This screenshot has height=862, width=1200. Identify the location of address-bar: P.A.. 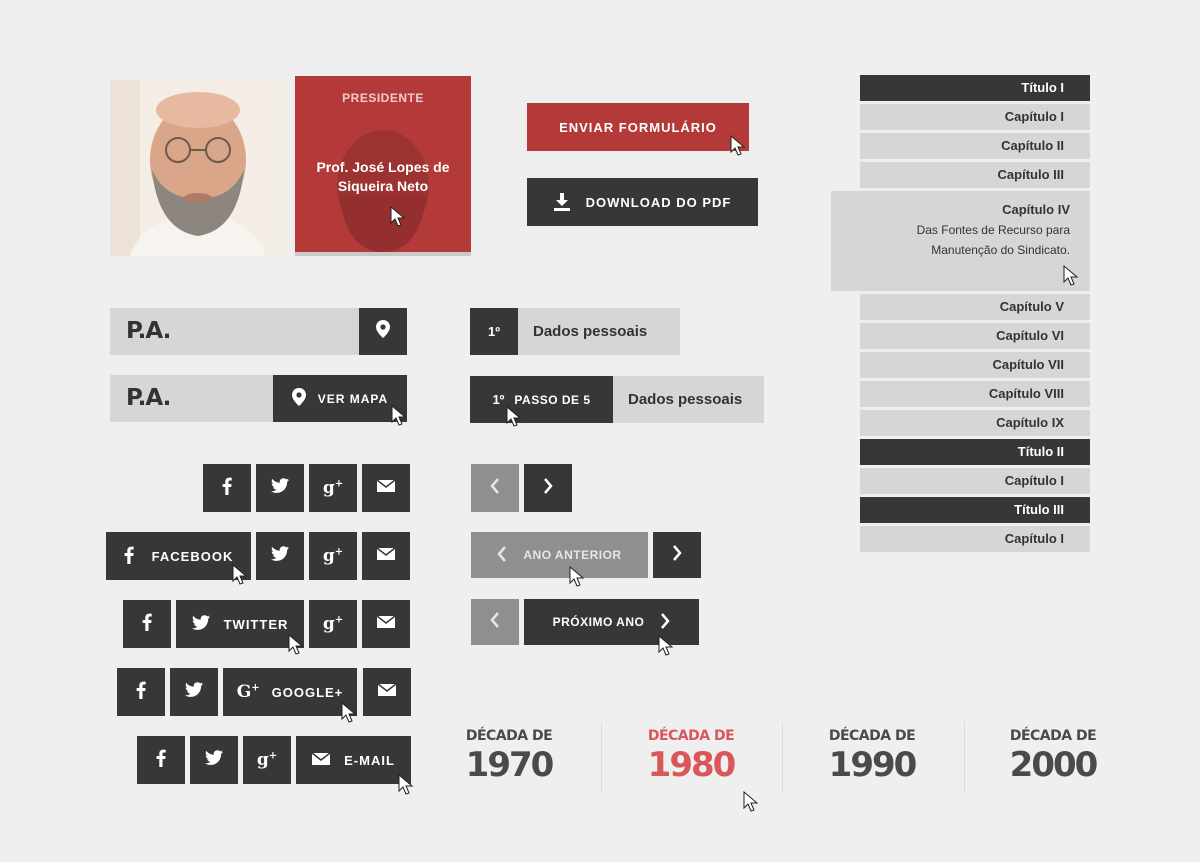
(258, 331).